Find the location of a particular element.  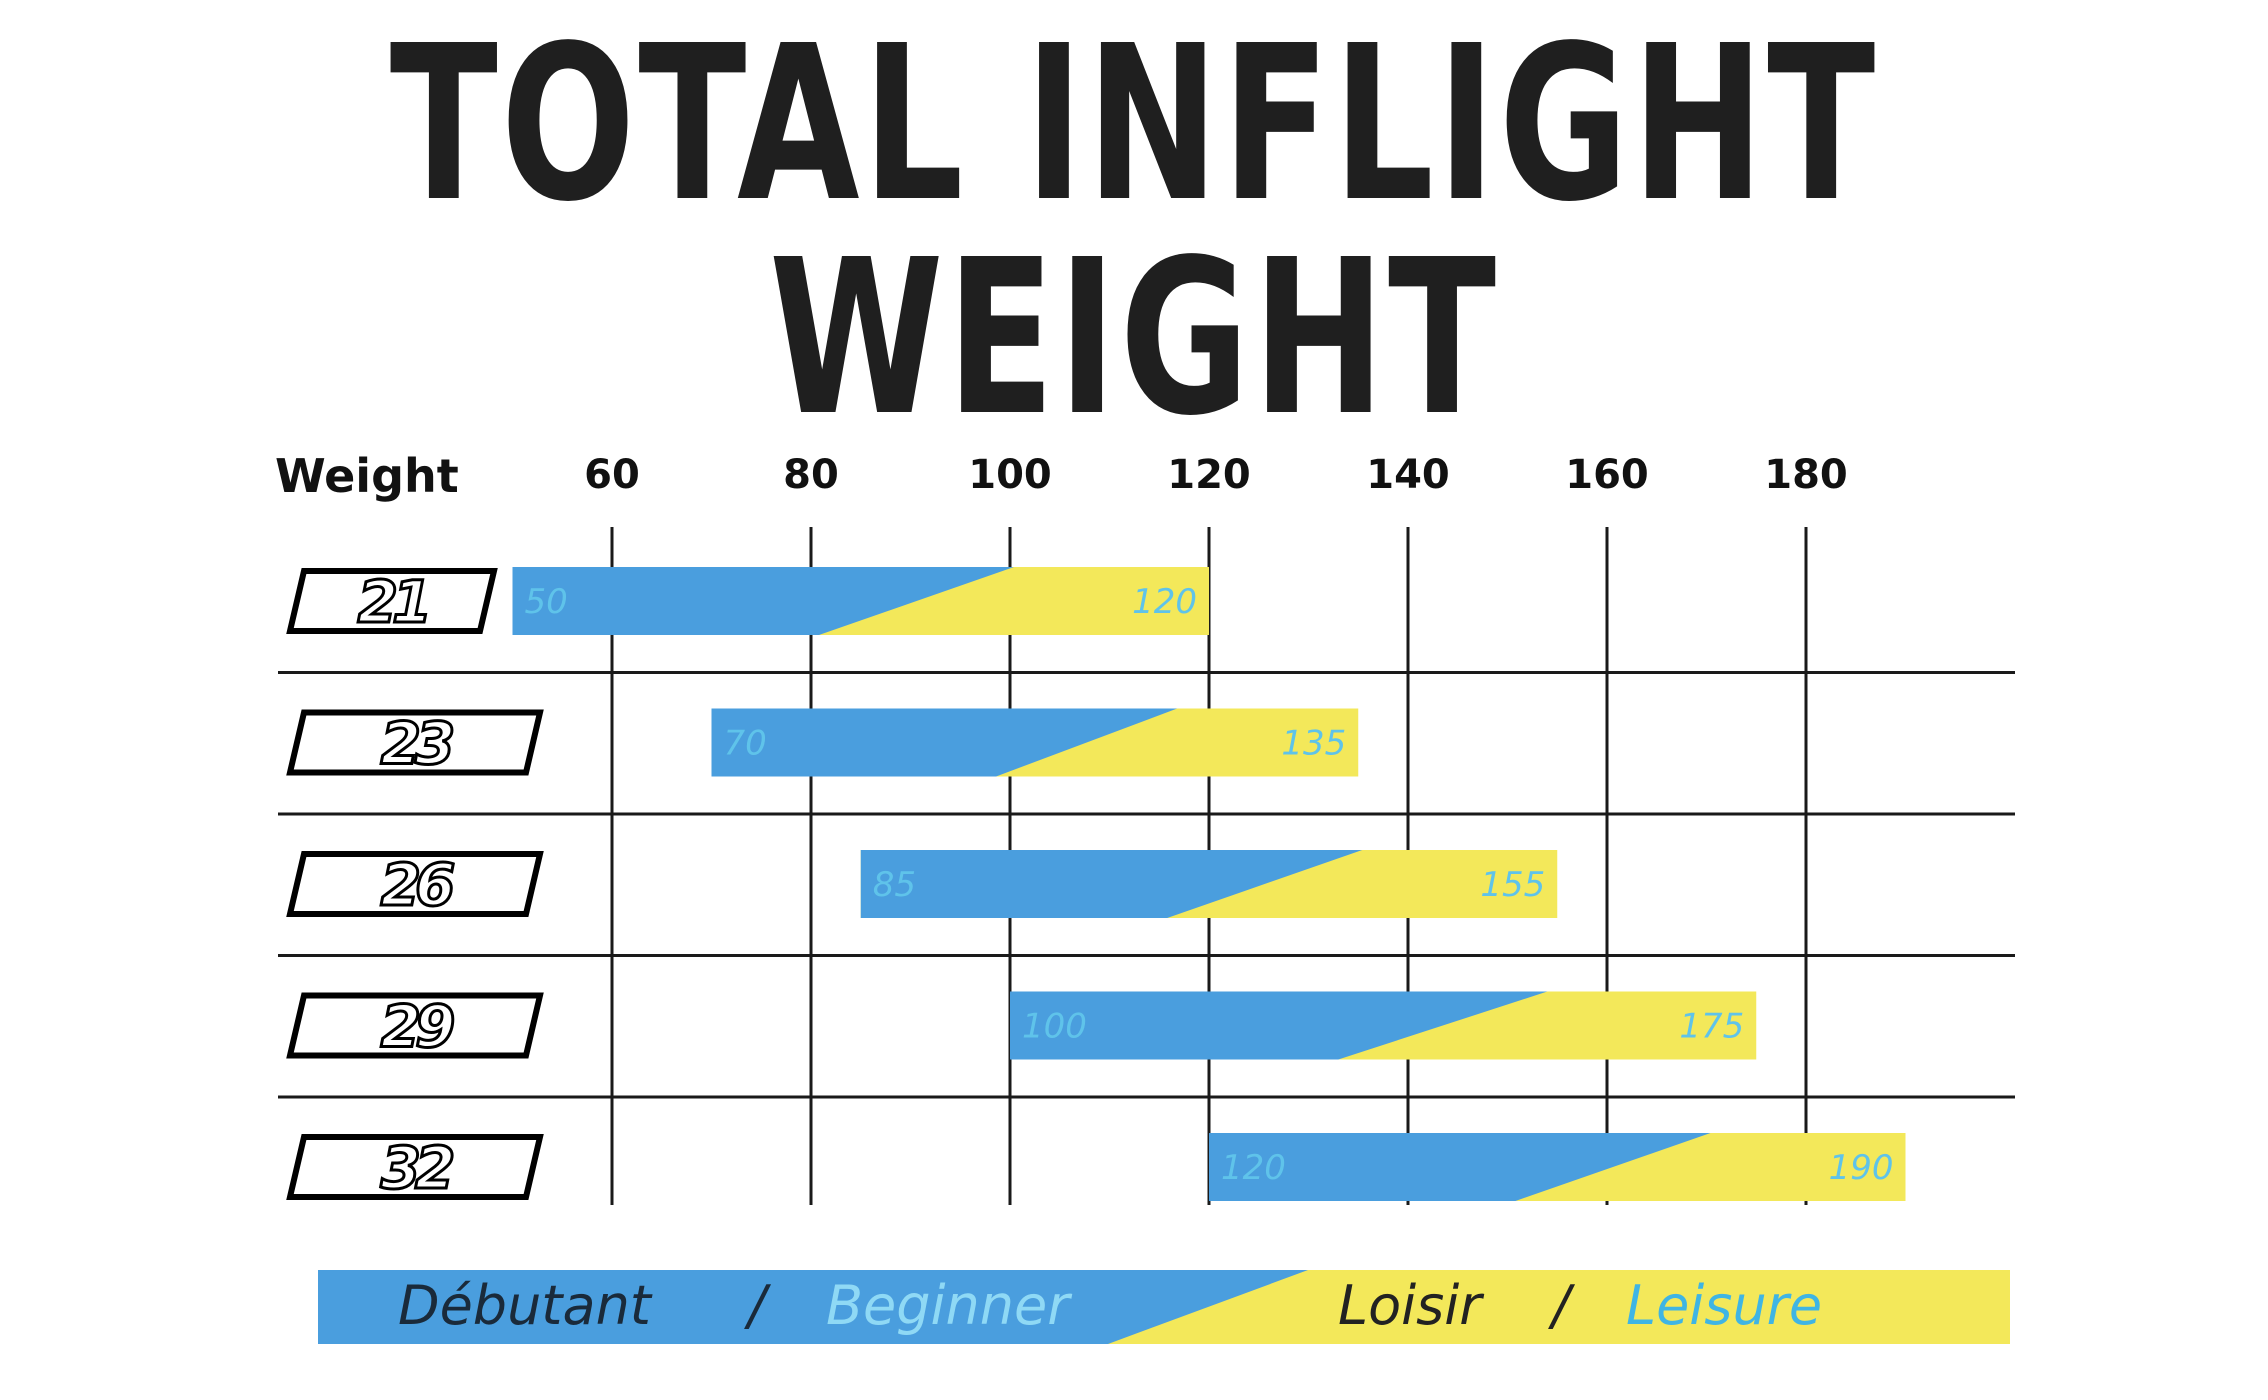

bar-label-max: 155 is located at coordinates (1512, 885).